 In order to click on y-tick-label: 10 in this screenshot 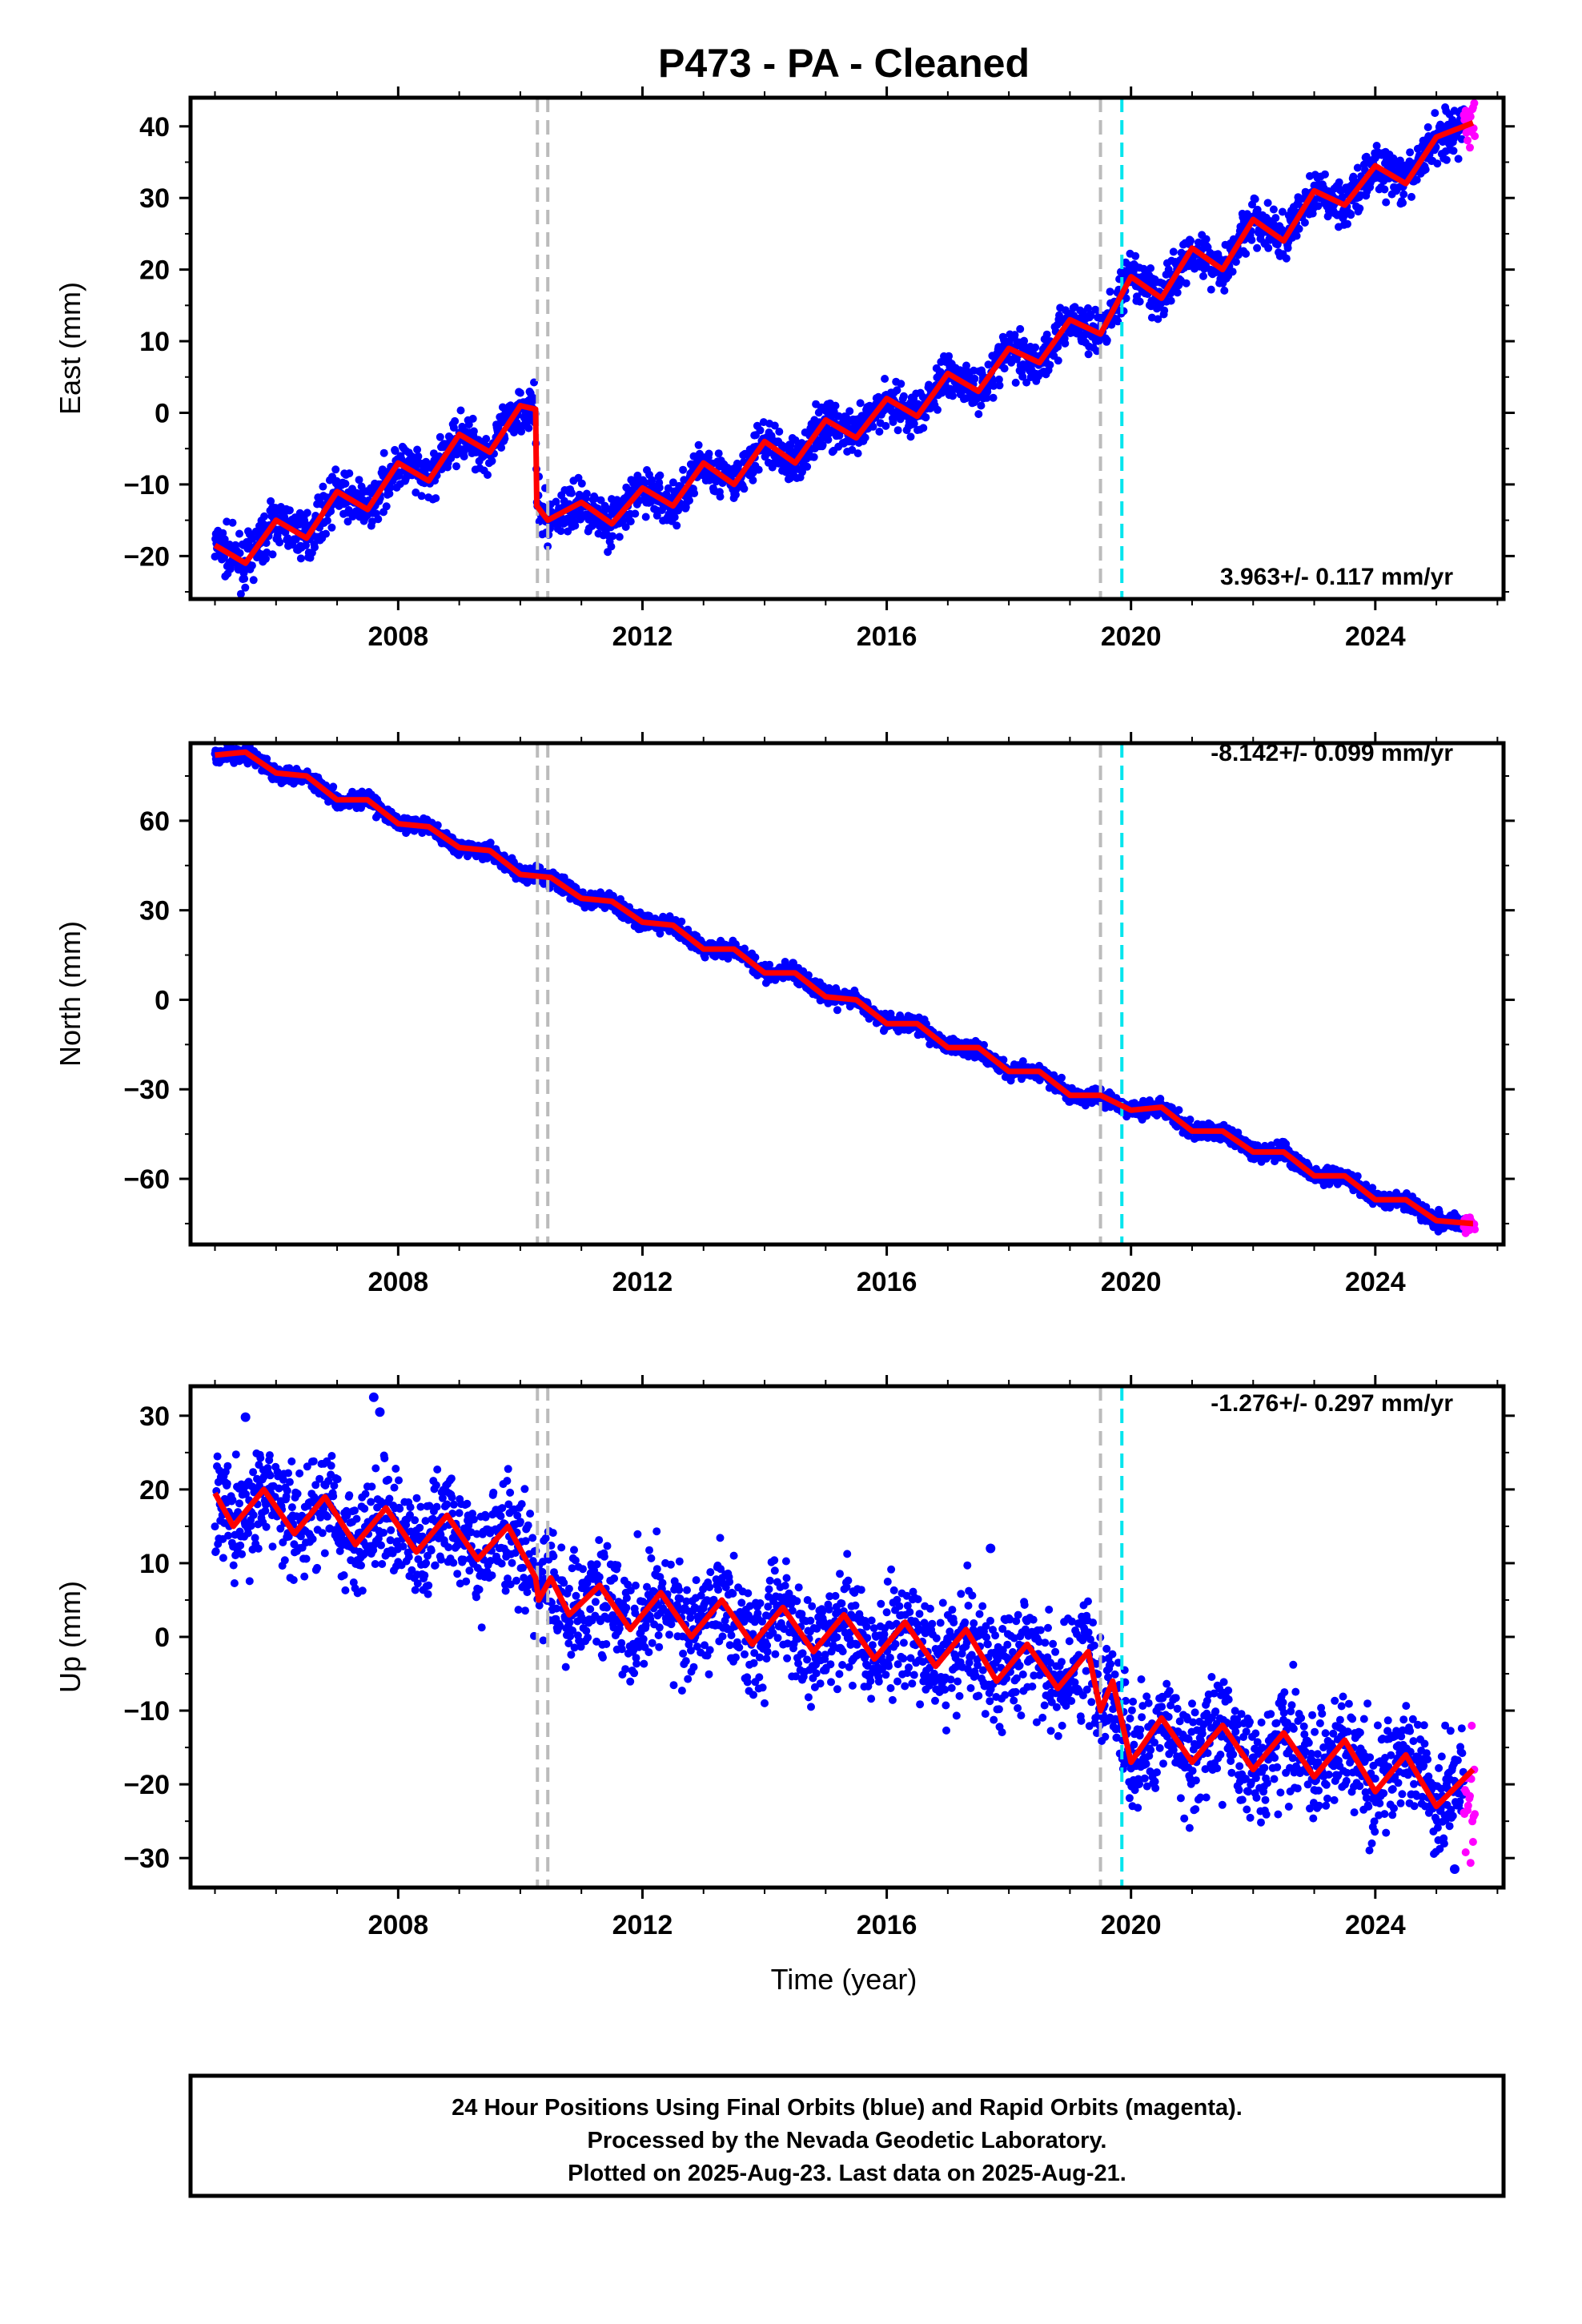, I will do `click(154, 342)`.